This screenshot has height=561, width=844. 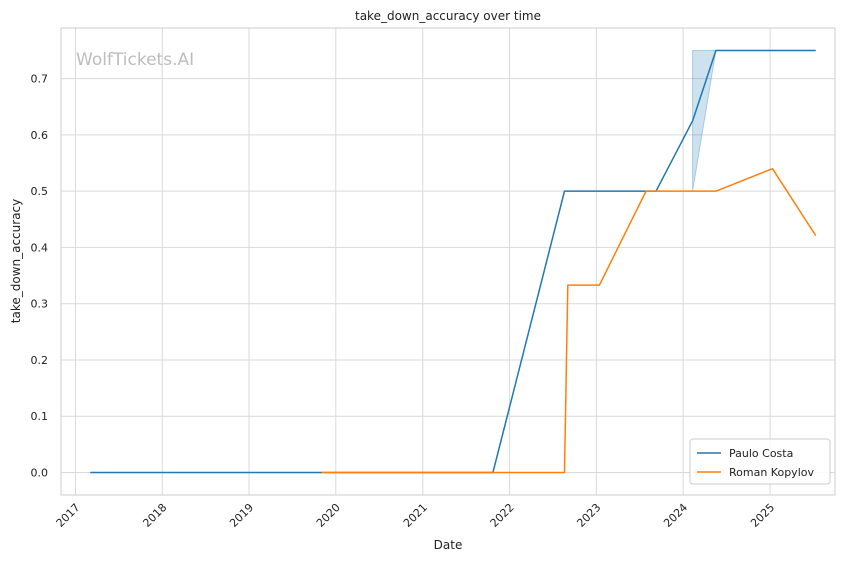 I want to click on y-tick-label: 0.2, so click(x=40, y=360).